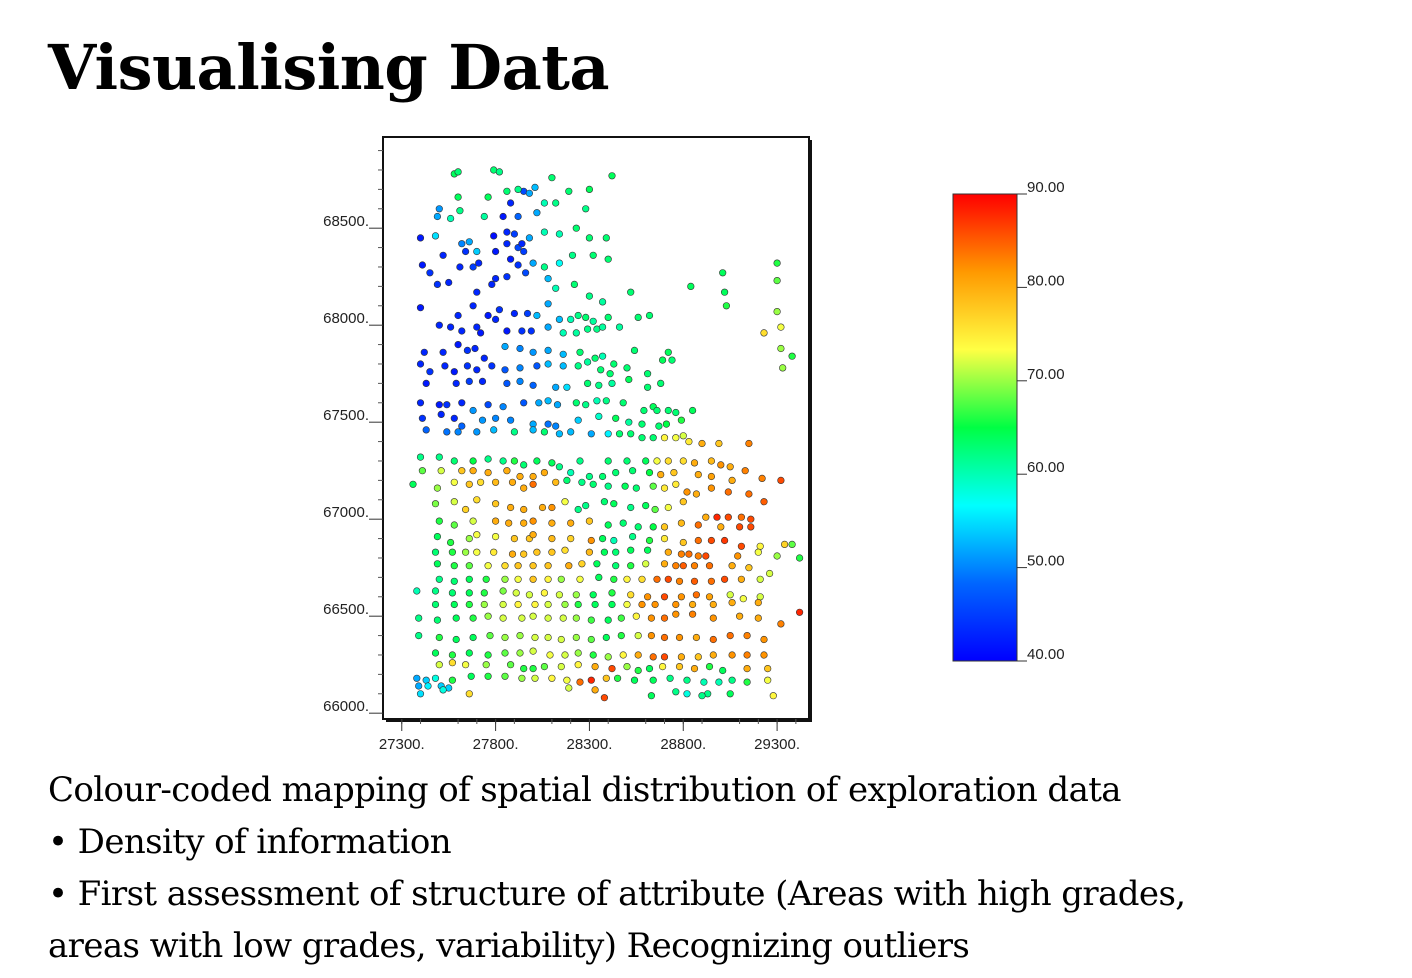 The width and height of the screenshot is (1412, 978). Describe the element at coordinates (1046, 187) in the screenshot. I see `colorbar-tick-label: 90.00` at that location.